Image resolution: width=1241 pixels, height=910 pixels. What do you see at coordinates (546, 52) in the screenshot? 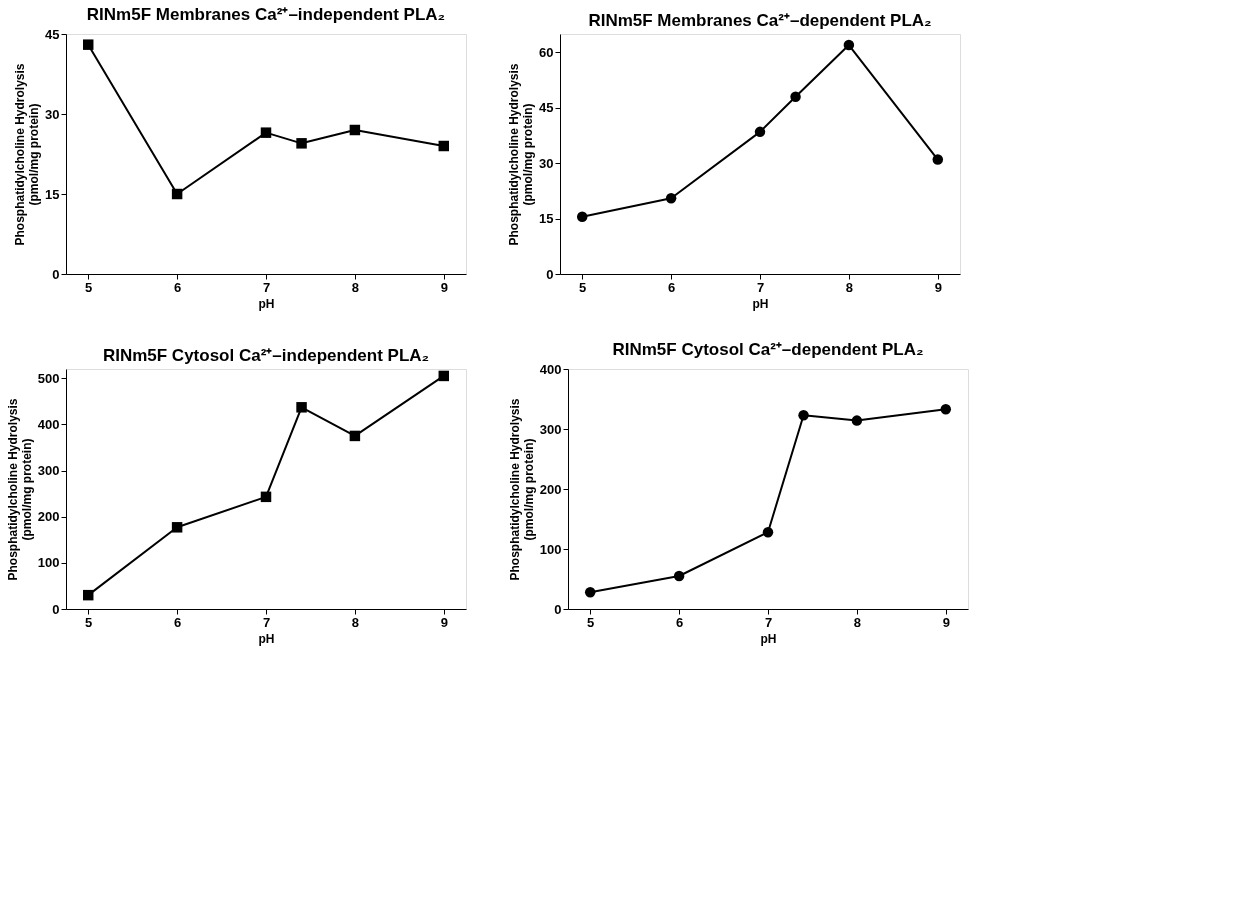
I see `y-tick-label: 60` at bounding box center [546, 52].